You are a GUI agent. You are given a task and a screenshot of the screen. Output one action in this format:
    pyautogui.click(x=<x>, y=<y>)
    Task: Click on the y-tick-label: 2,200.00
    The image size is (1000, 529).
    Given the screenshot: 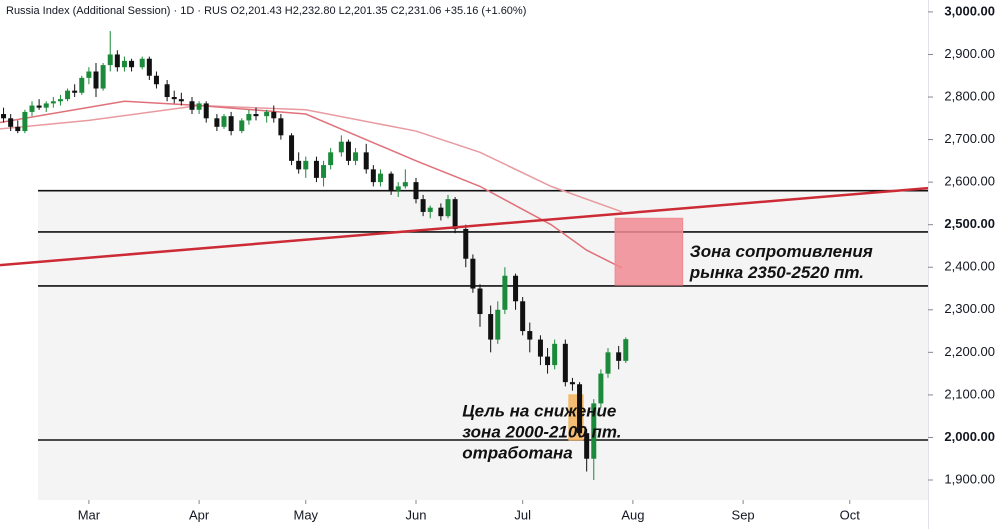 What is the action you would take?
    pyautogui.click(x=969, y=351)
    